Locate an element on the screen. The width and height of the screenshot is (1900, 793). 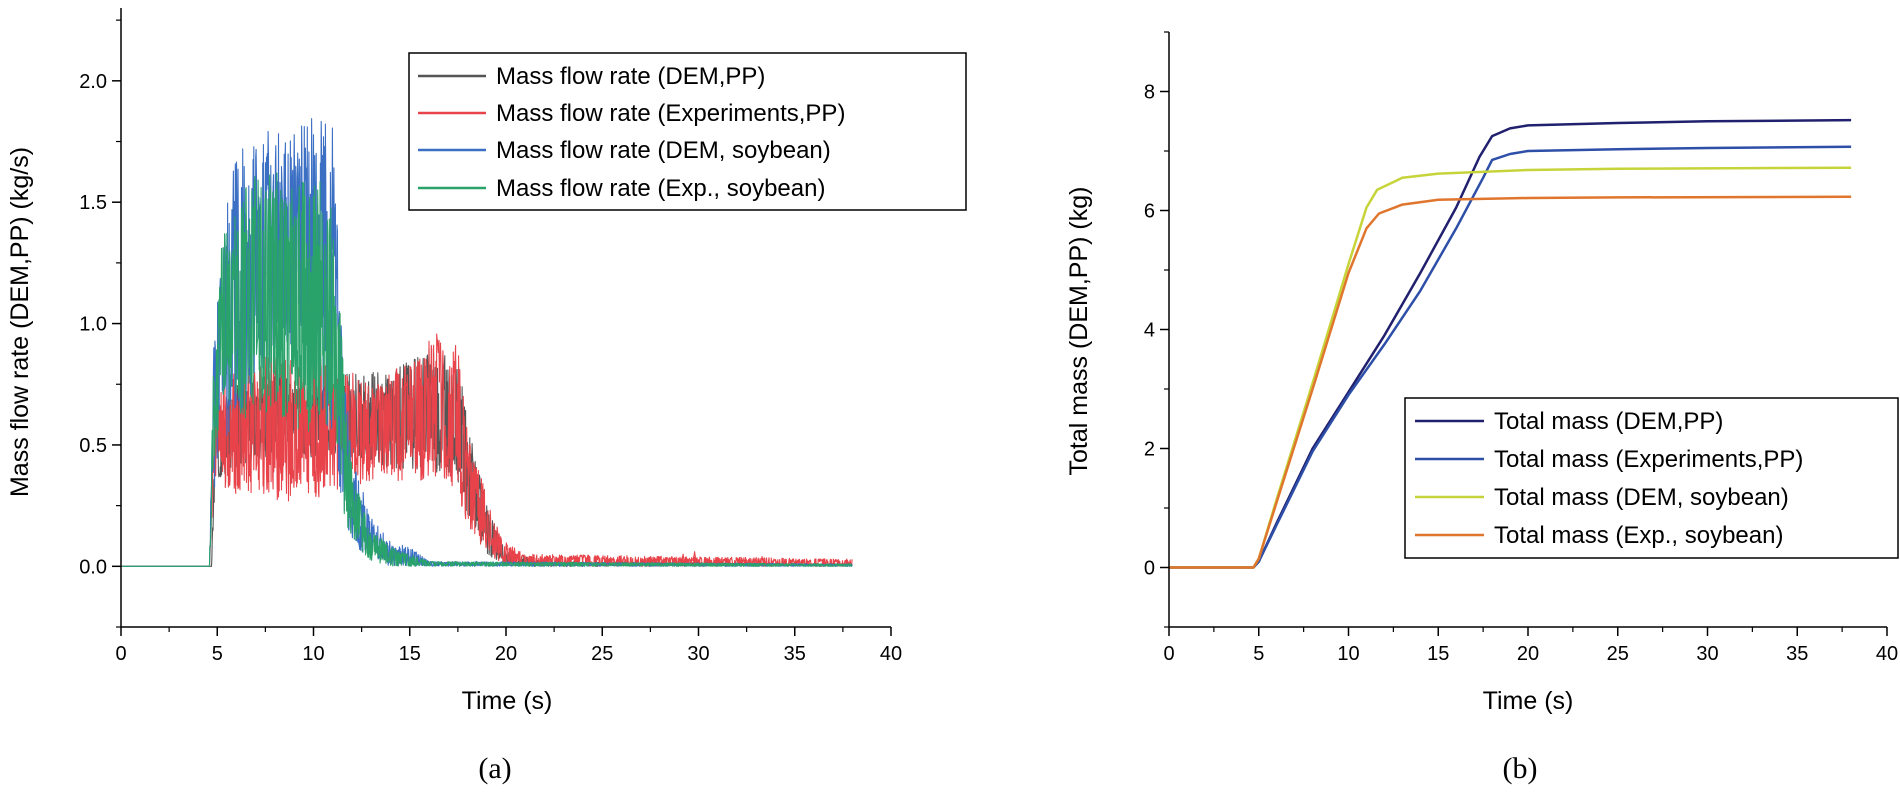
legend-a-label-0: Mass flow rate (DEM,PP) is located at coordinates (630, 76).